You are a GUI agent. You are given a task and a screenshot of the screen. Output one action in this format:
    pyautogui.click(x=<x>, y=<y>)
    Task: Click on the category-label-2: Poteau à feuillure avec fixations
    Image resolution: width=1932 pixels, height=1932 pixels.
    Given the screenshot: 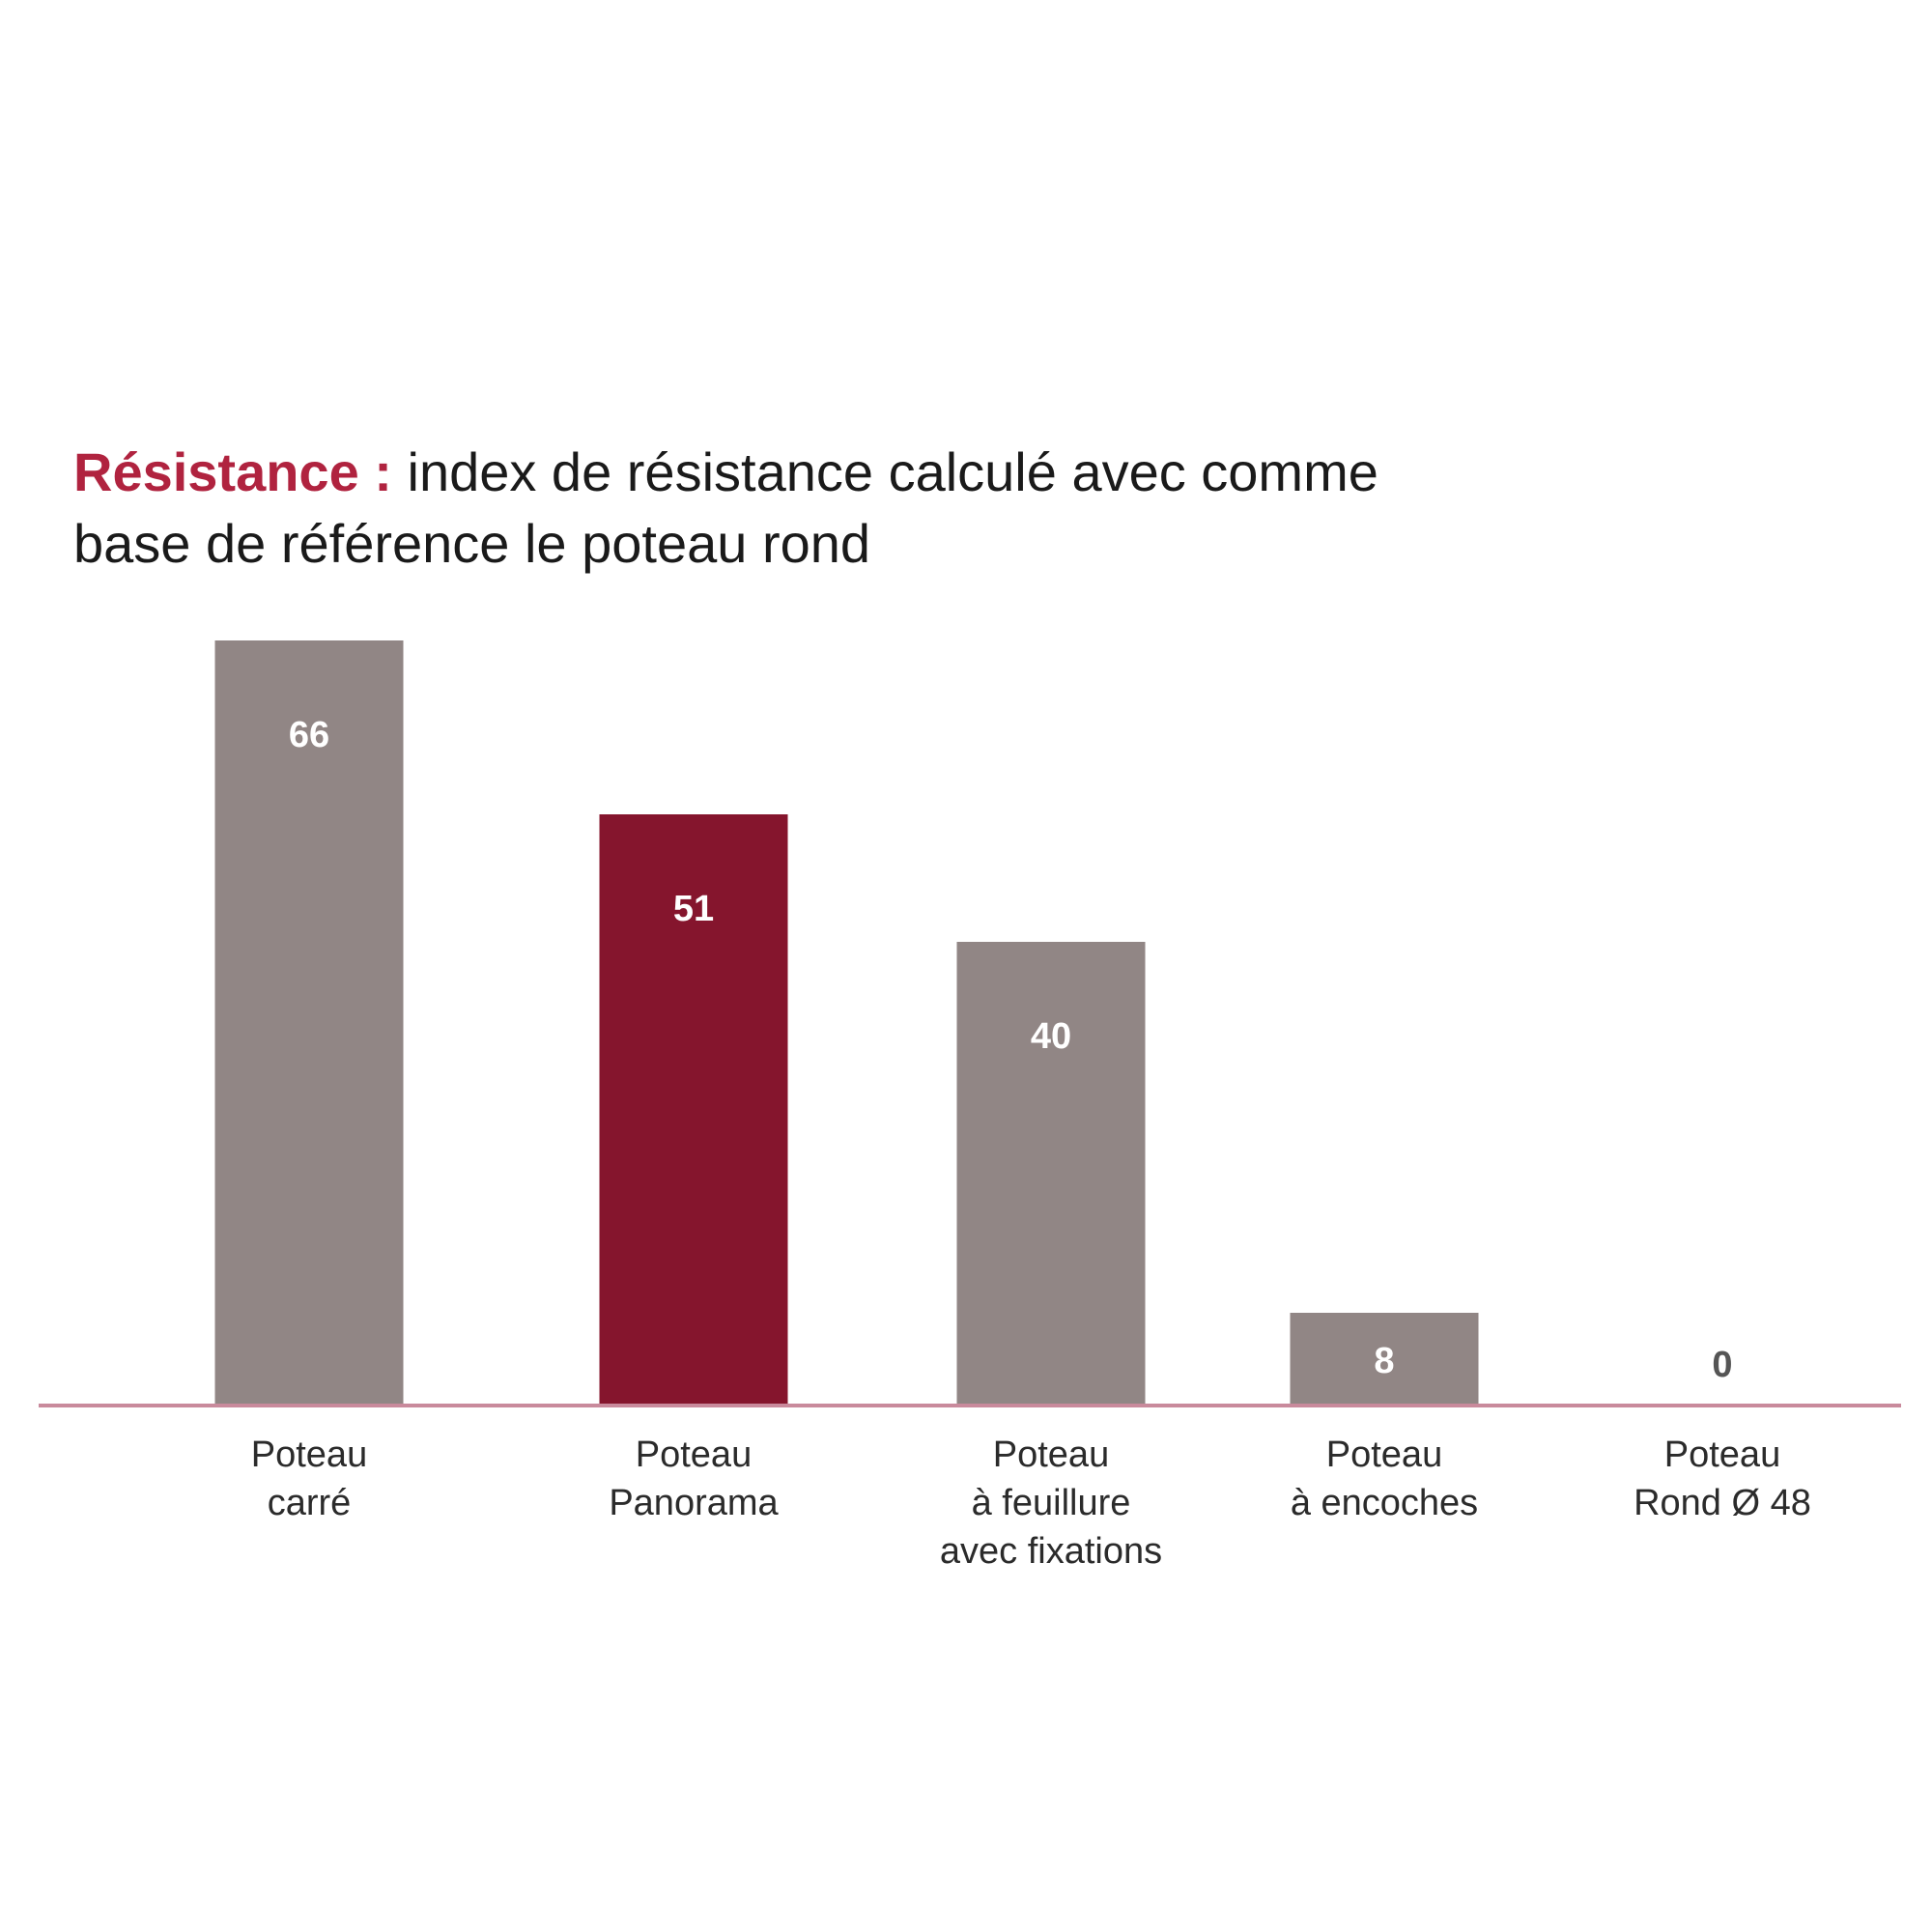 What is the action you would take?
    pyautogui.click(x=1051, y=1503)
    